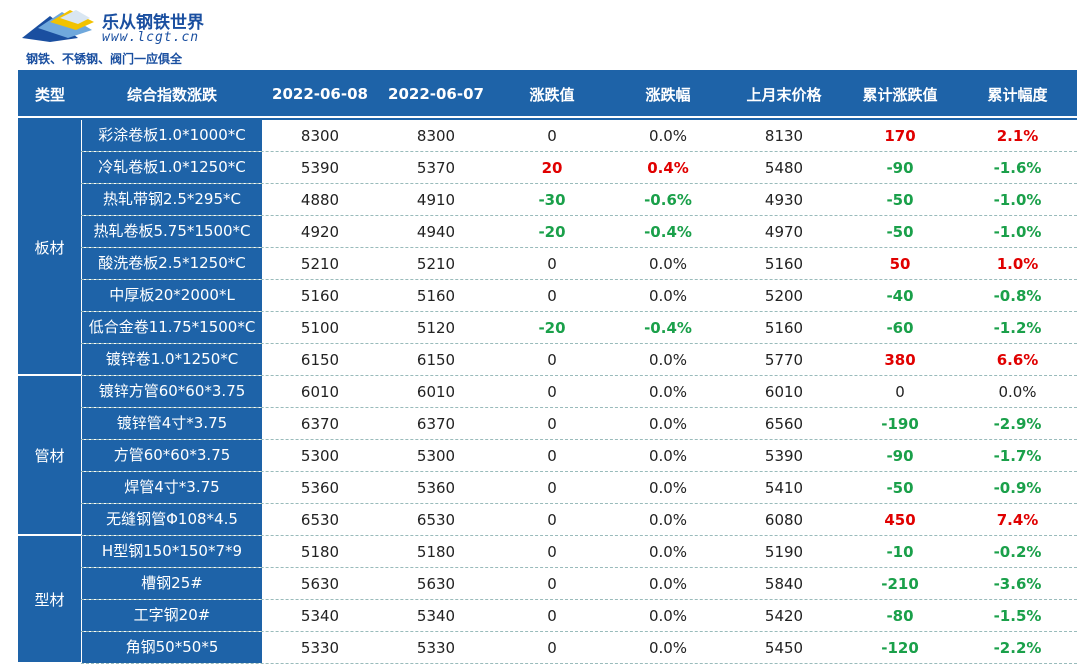 This screenshot has width=1077, height=670. What do you see at coordinates (1017, 487) in the screenshot?
I see `cumulative-percent: -0.9%` at bounding box center [1017, 487].